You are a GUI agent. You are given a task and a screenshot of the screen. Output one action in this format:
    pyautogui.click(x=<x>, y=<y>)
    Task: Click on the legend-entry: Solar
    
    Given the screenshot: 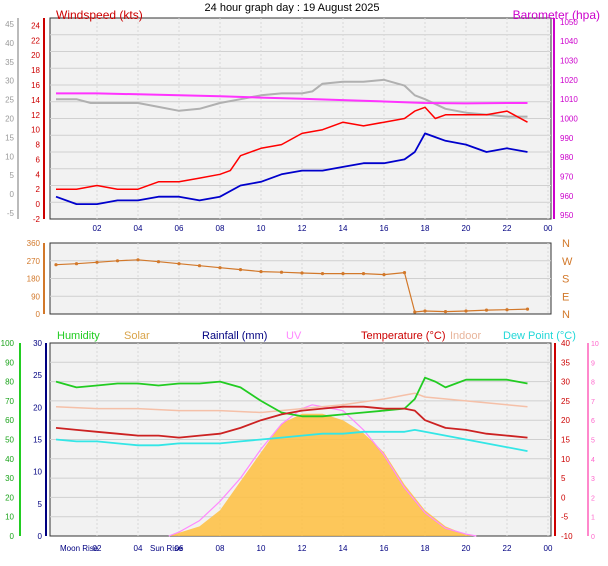 What is the action you would take?
    pyautogui.click(x=137, y=336)
    